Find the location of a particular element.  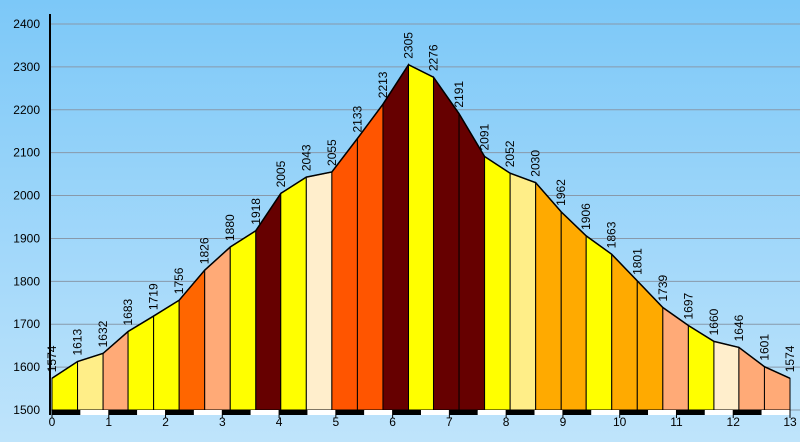

data-label: 1918 is located at coordinates (256, 211).